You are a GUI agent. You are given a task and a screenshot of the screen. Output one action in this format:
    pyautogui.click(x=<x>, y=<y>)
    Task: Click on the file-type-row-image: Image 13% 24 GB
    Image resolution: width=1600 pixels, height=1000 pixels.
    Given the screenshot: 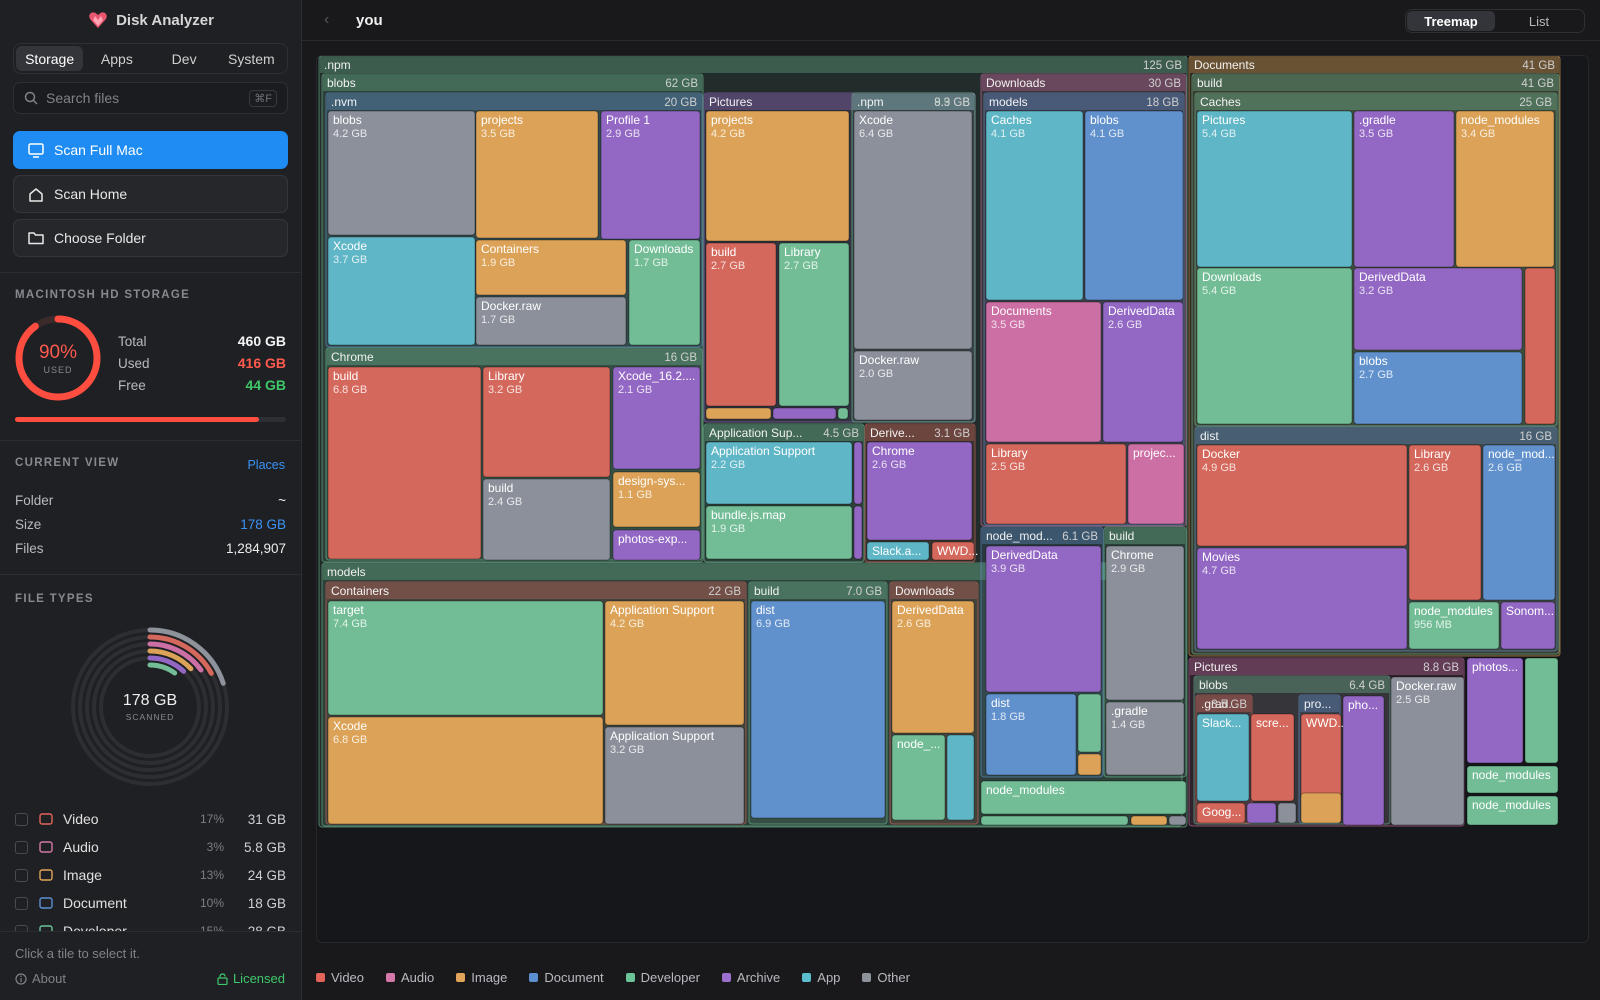 What is the action you would take?
    pyautogui.click(x=150, y=875)
    